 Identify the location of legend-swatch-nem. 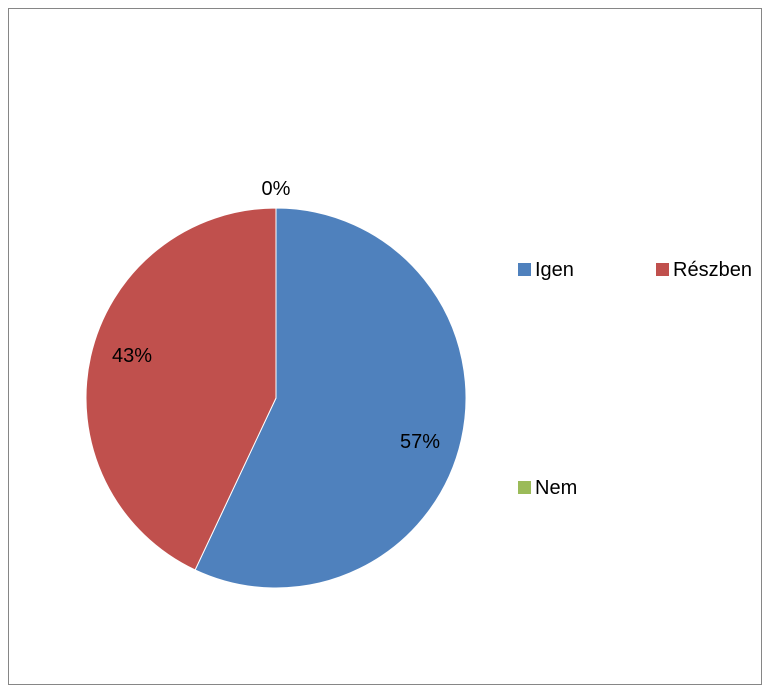
(524, 487).